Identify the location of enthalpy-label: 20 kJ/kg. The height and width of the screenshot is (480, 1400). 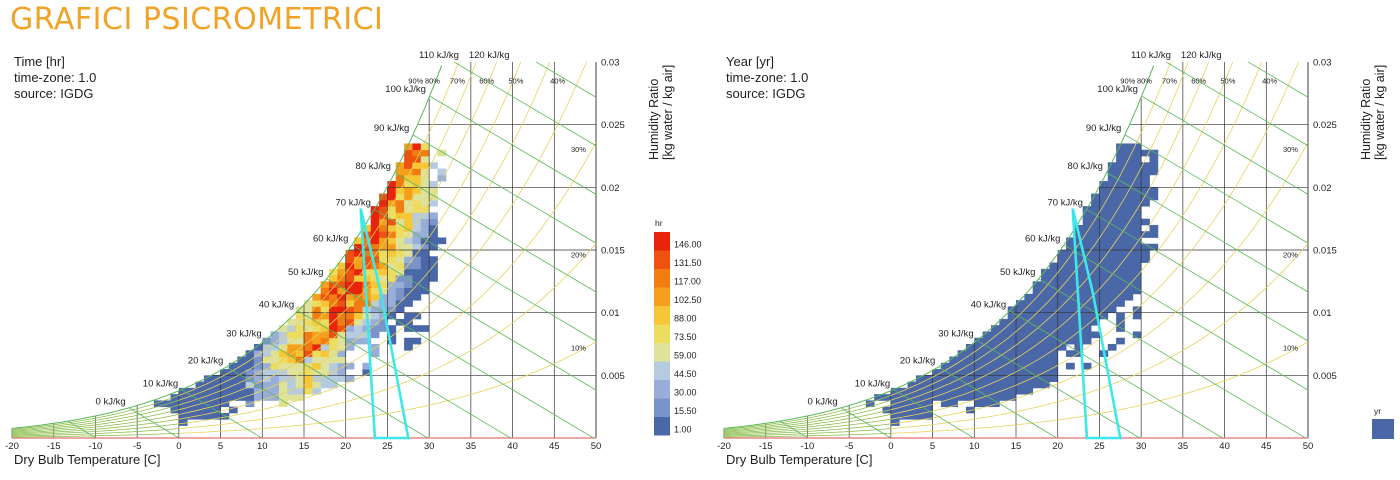
(917, 360).